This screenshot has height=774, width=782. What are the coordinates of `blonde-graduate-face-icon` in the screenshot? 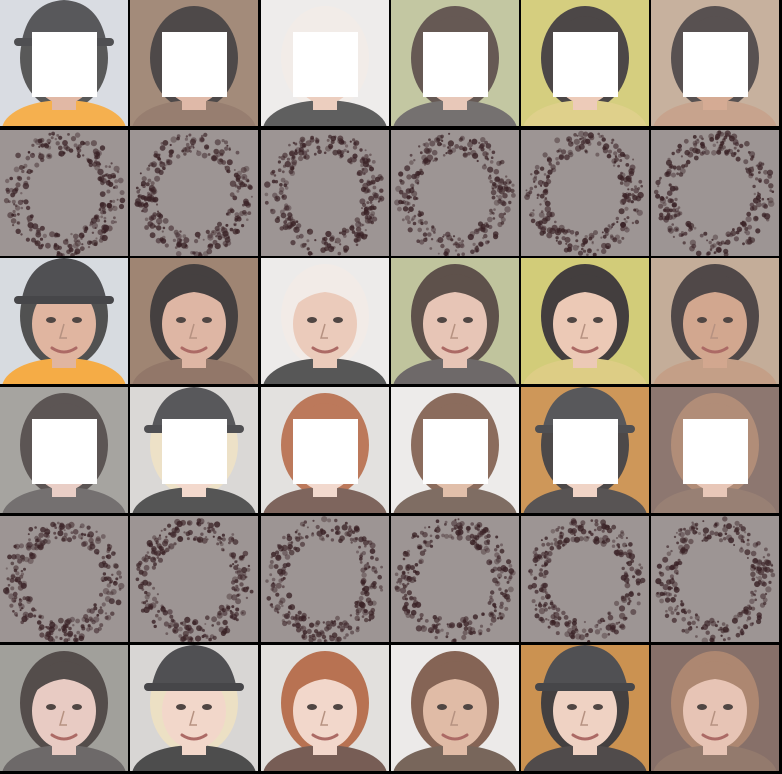 It's located at (194, 708).